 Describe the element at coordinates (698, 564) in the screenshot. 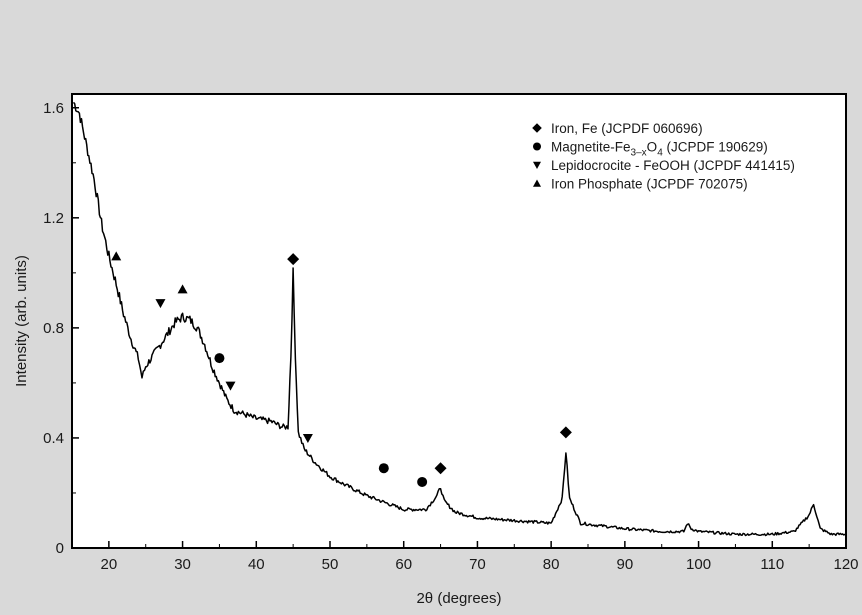

I see `x-tick-label: 100` at that location.